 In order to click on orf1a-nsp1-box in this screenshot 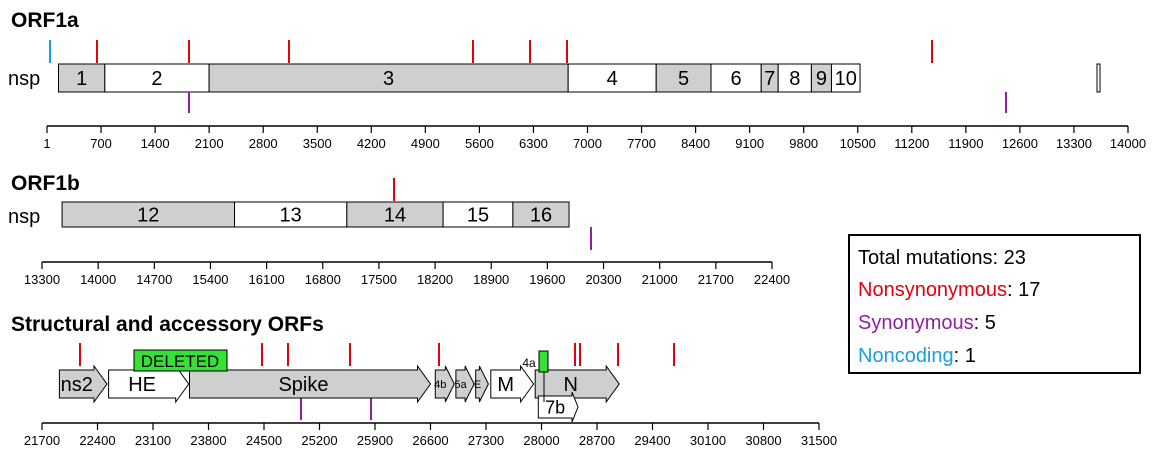, I will do `click(82, 78)`.